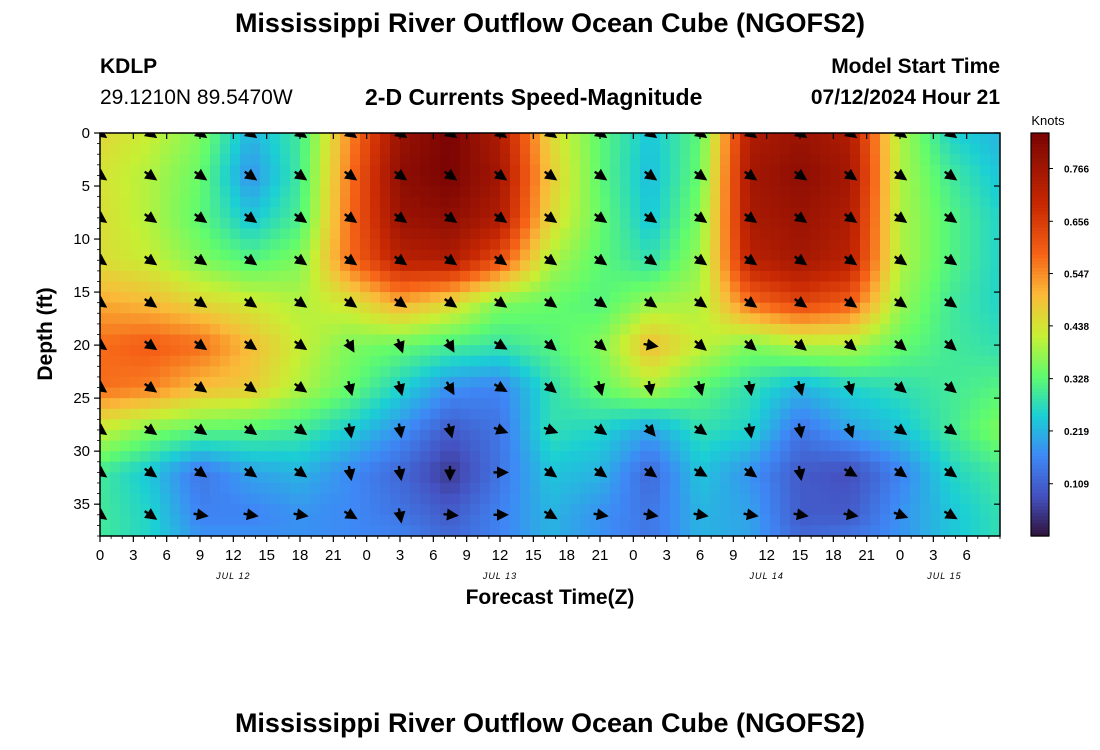  What do you see at coordinates (81, 239) in the screenshot?
I see `y-tick-label: 10` at bounding box center [81, 239].